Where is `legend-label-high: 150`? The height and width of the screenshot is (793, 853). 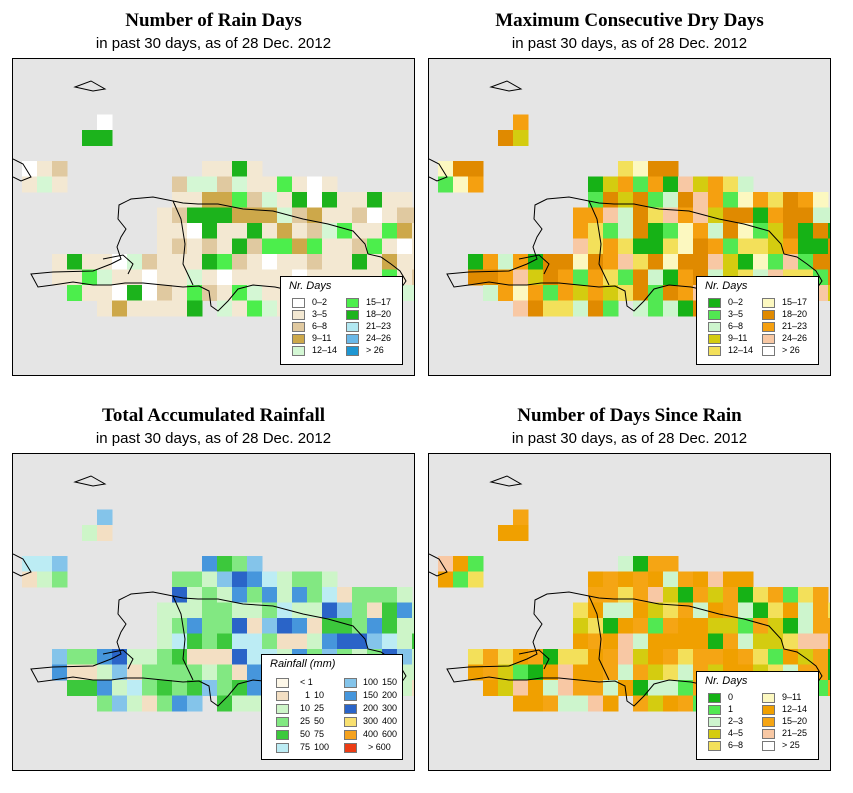 legend-label-high: 150 is located at coordinates (390, 682).